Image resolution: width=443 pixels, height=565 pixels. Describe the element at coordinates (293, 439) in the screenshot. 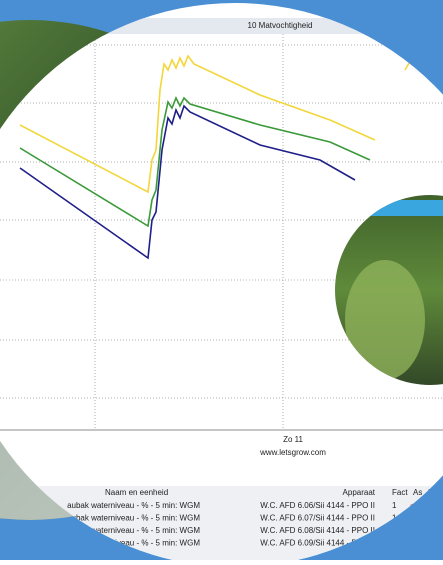

I see `date-label: Zo 11` at that location.